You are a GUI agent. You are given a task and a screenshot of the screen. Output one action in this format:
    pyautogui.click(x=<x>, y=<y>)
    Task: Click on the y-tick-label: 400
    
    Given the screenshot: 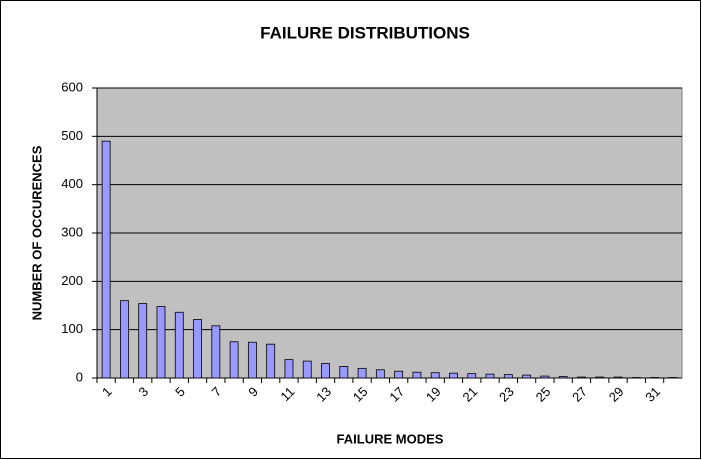 What is the action you would take?
    pyautogui.click(x=72, y=183)
    